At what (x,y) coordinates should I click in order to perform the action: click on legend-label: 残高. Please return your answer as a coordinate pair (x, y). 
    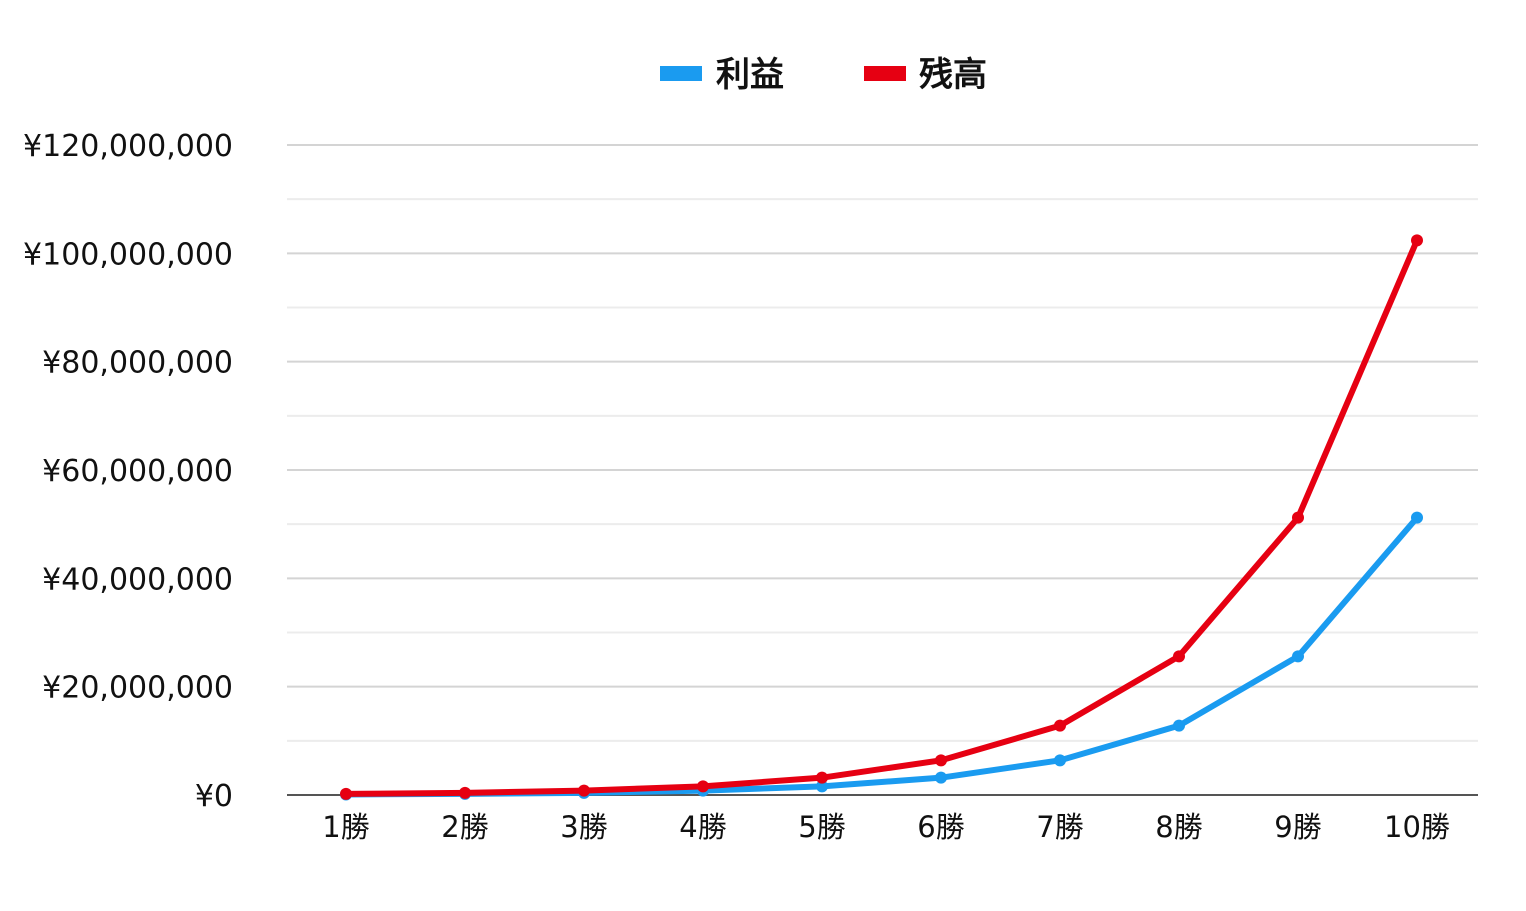
    Looking at the image, I should click on (953, 75).